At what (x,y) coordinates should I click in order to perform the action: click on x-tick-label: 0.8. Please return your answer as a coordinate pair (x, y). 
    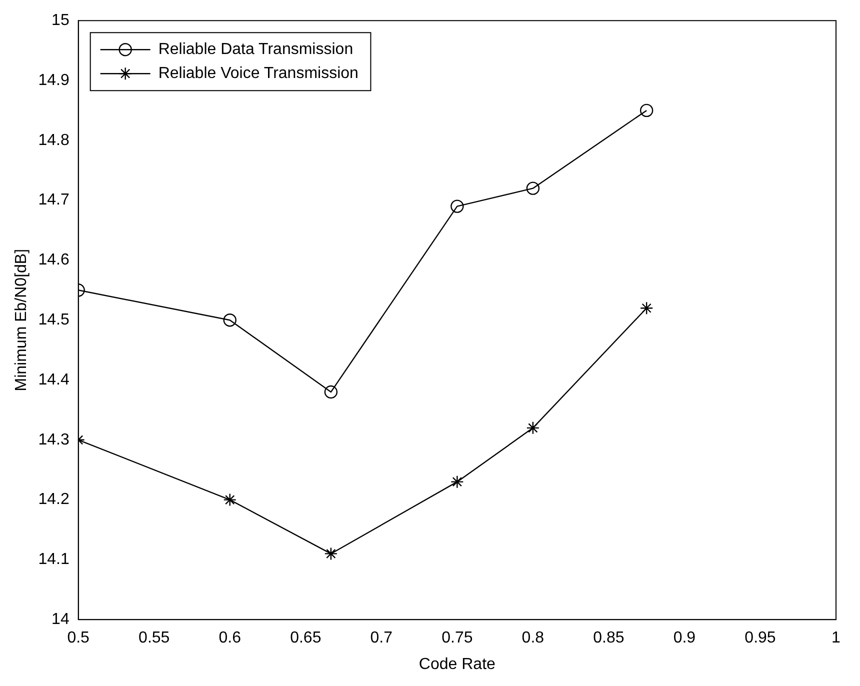
    Looking at the image, I should click on (533, 638).